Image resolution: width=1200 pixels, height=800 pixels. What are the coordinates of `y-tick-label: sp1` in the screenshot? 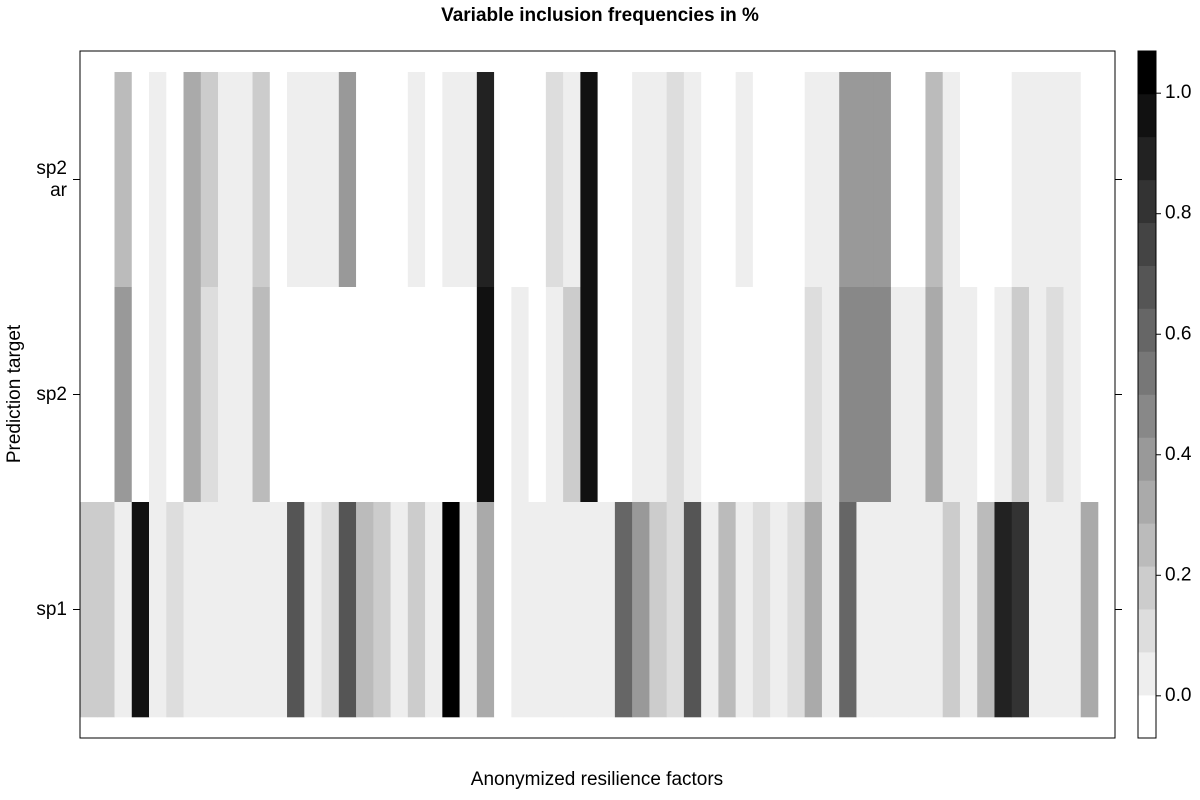 It's located at (51, 609).